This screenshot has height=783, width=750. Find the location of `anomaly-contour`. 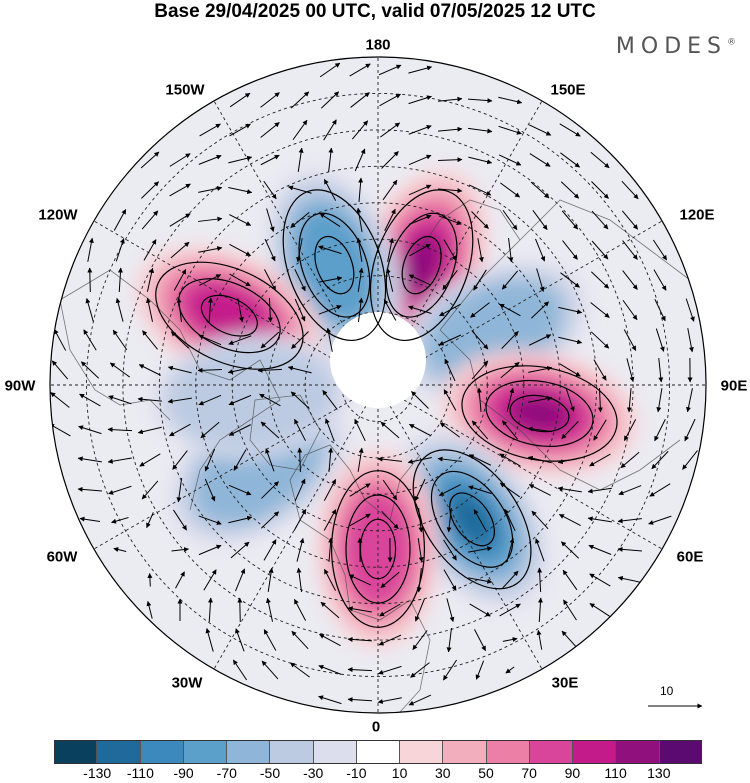

anomaly-contour is located at coordinates (334, 265).